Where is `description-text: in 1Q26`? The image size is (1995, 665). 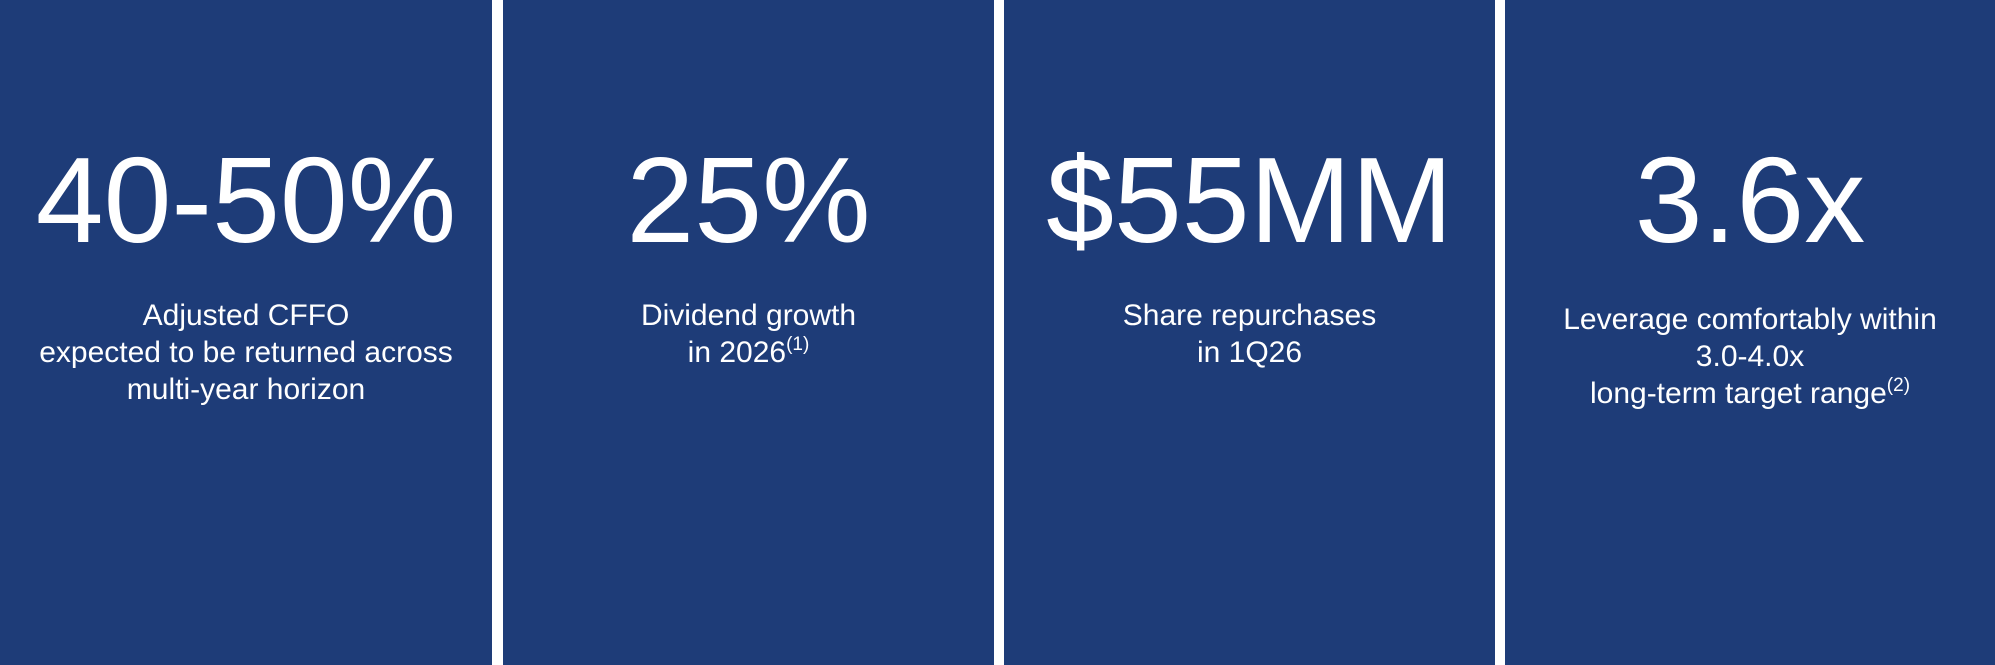
description-text: in 1Q26 is located at coordinates (1249, 352).